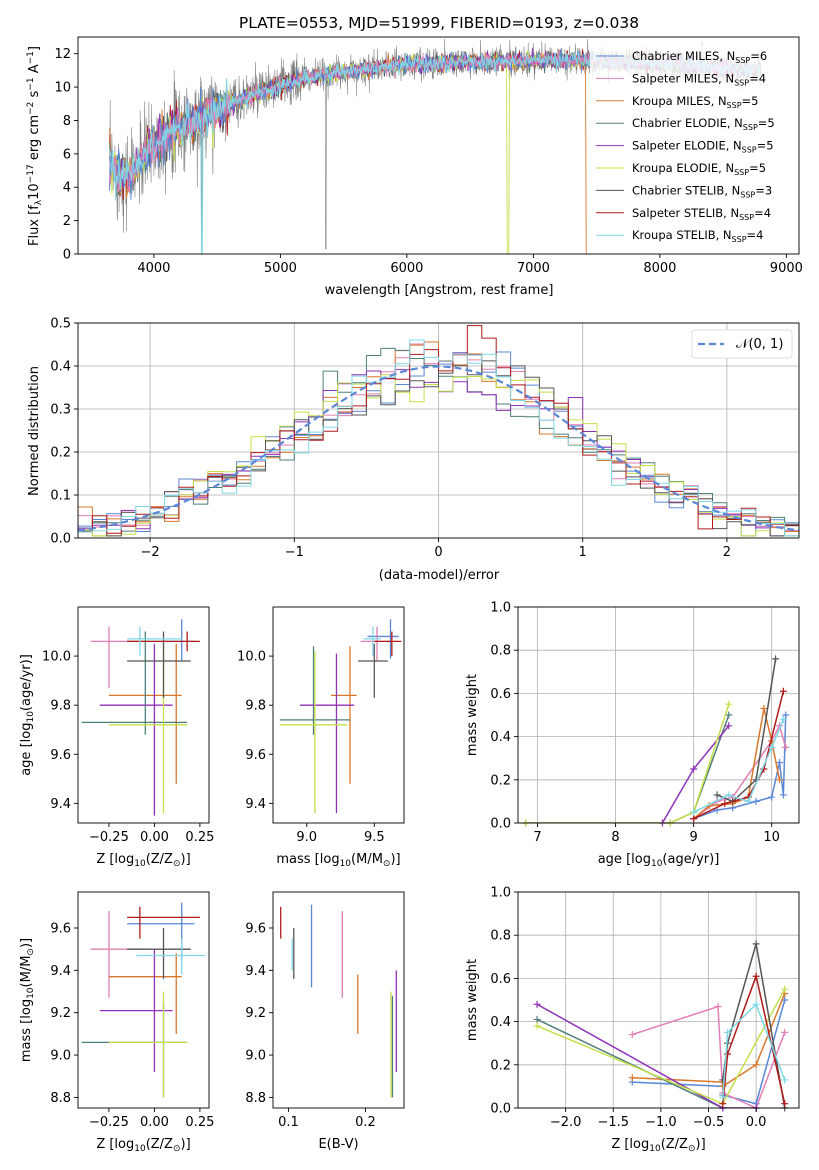 This screenshot has width=819, height=1170. Describe the element at coordinates (34, 48) in the screenshot. I see `y-axis-label-part: ]` at that location.